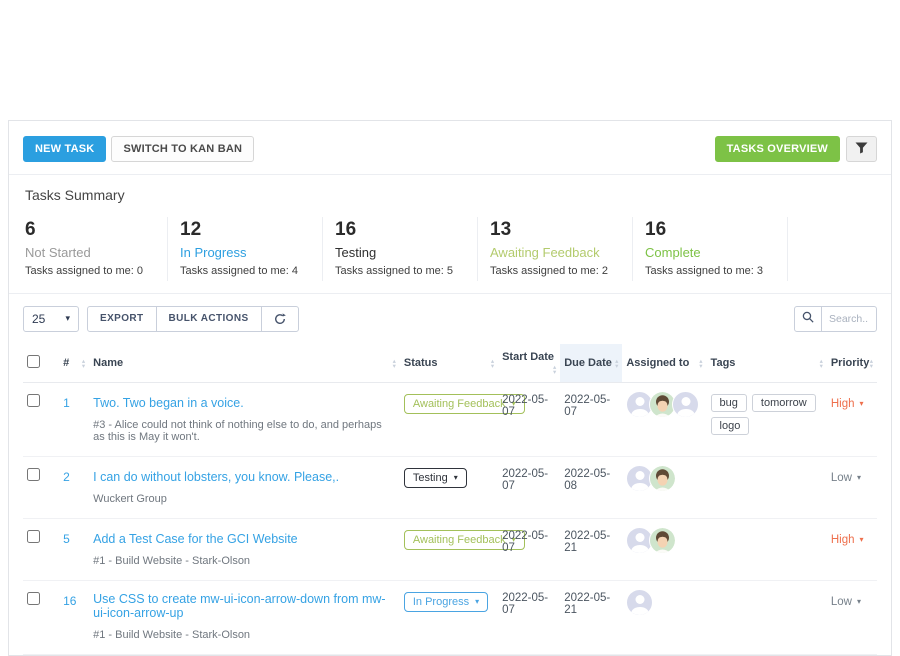  What do you see at coordinates (208, 318) in the screenshot?
I see `bulk-actions-button: BULK ACTIONS` at bounding box center [208, 318].